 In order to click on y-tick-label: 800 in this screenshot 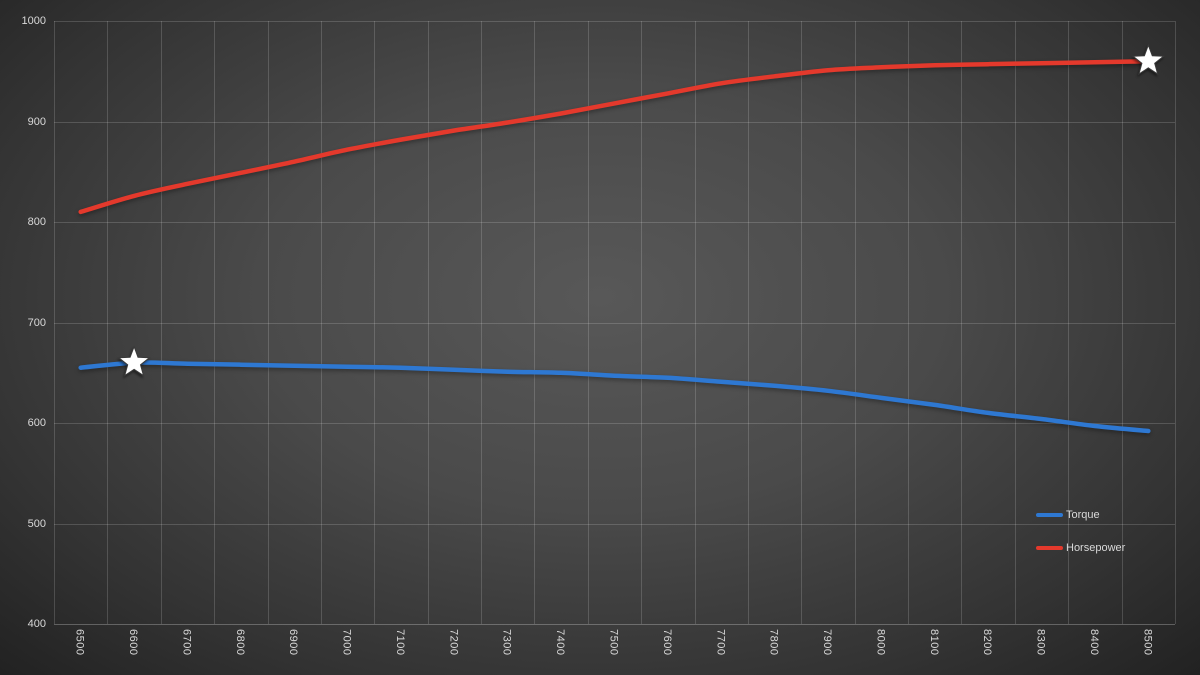, I will do `click(36, 222)`.